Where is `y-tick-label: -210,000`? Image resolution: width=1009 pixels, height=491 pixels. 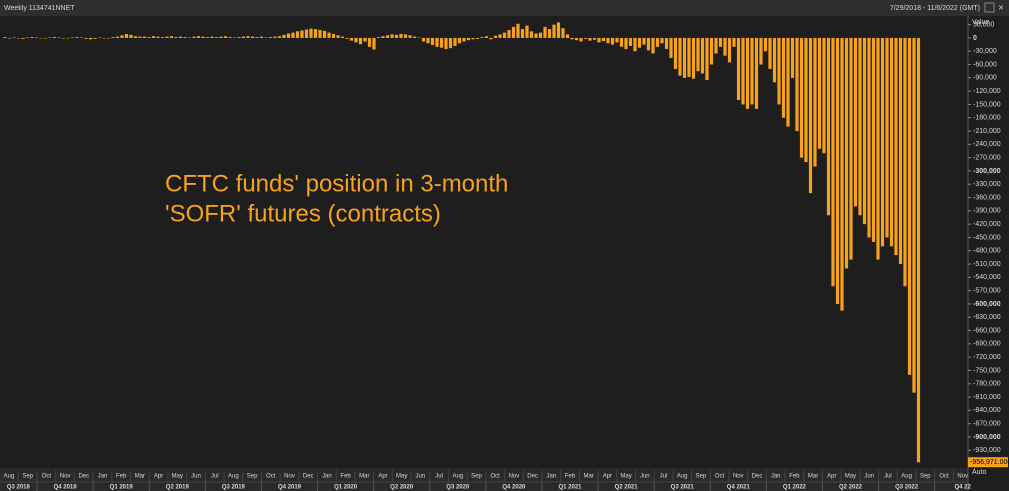
y-tick-label: -210,000 is located at coordinates (987, 131).